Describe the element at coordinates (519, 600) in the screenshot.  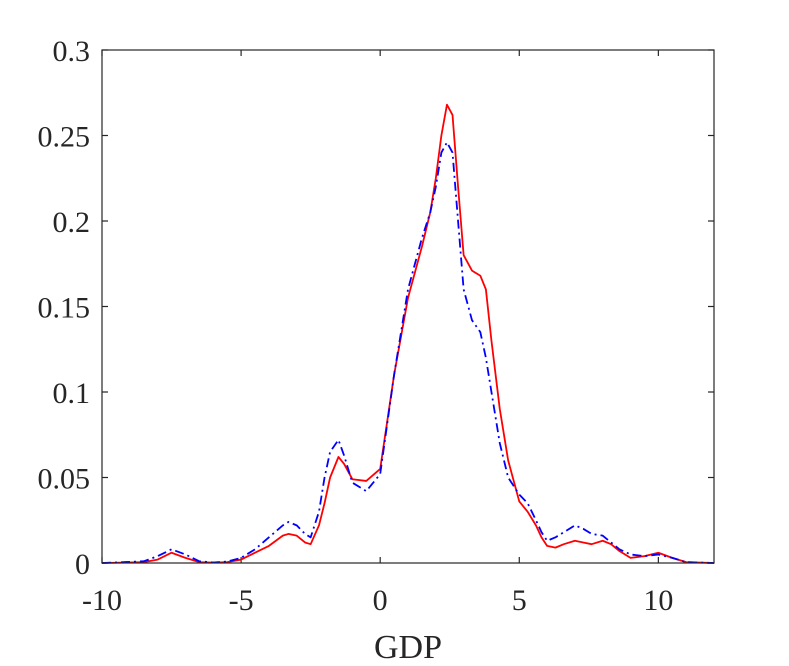
I see `x-tick-label: 5` at that location.